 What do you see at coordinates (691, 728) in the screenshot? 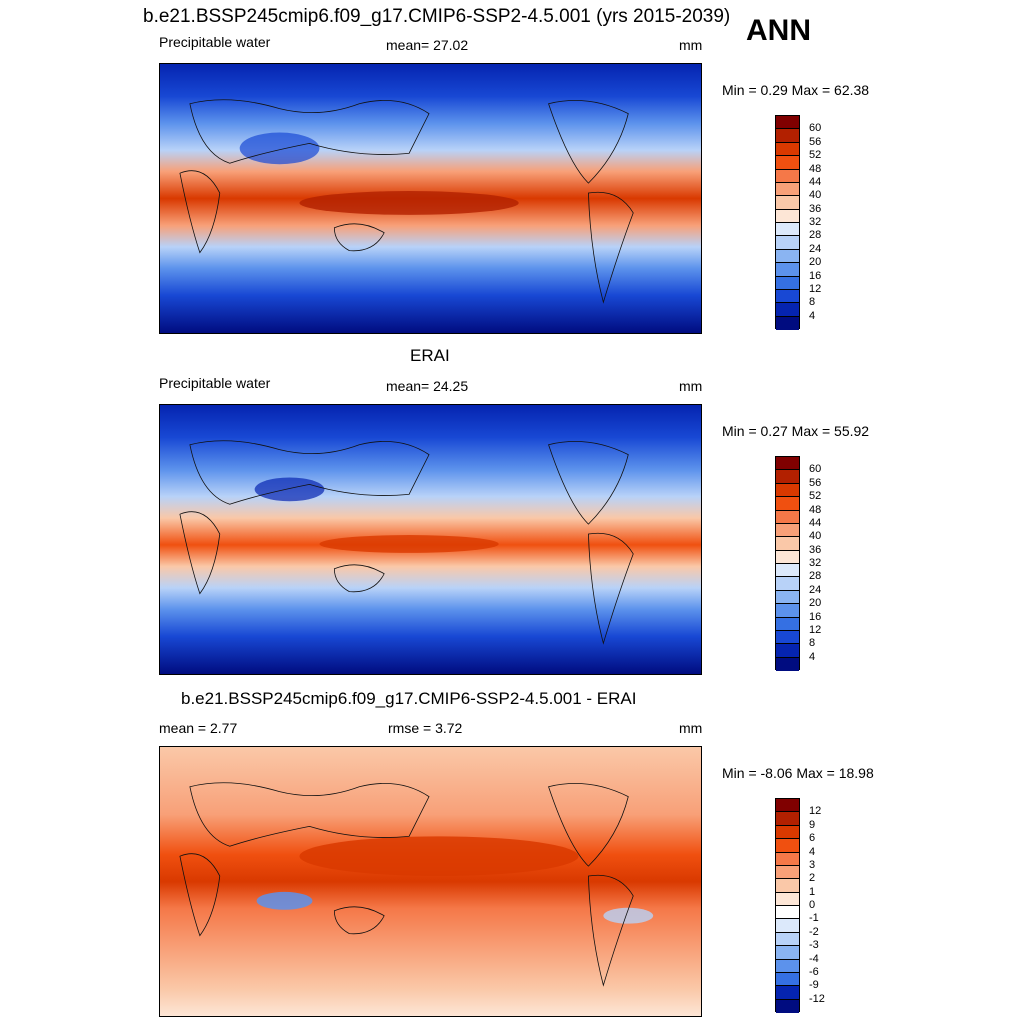
I see `panel3-units-label: mm` at bounding box center [691, 728].